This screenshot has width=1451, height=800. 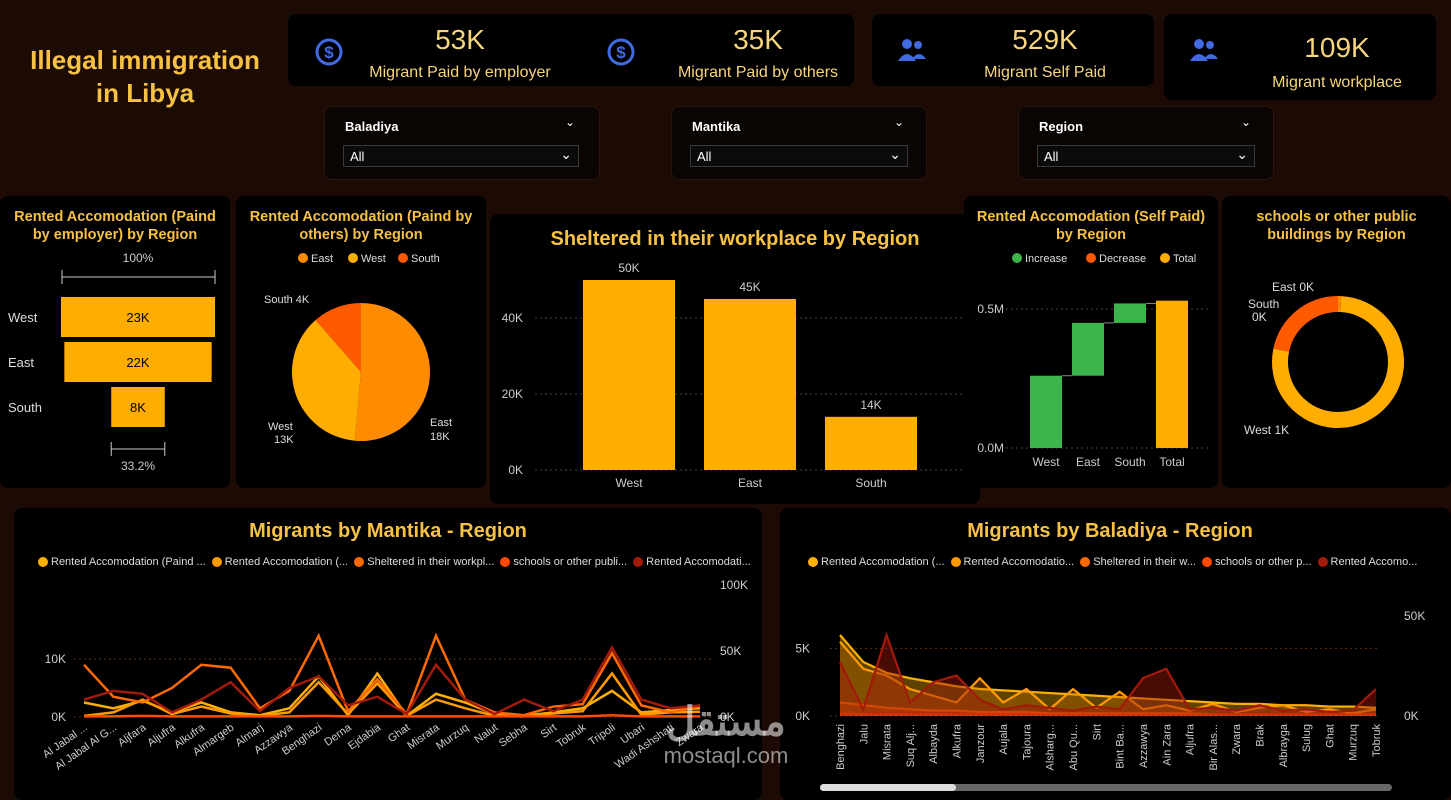 I want to click on scrollbar-thumb, so click(x=888, y=787).